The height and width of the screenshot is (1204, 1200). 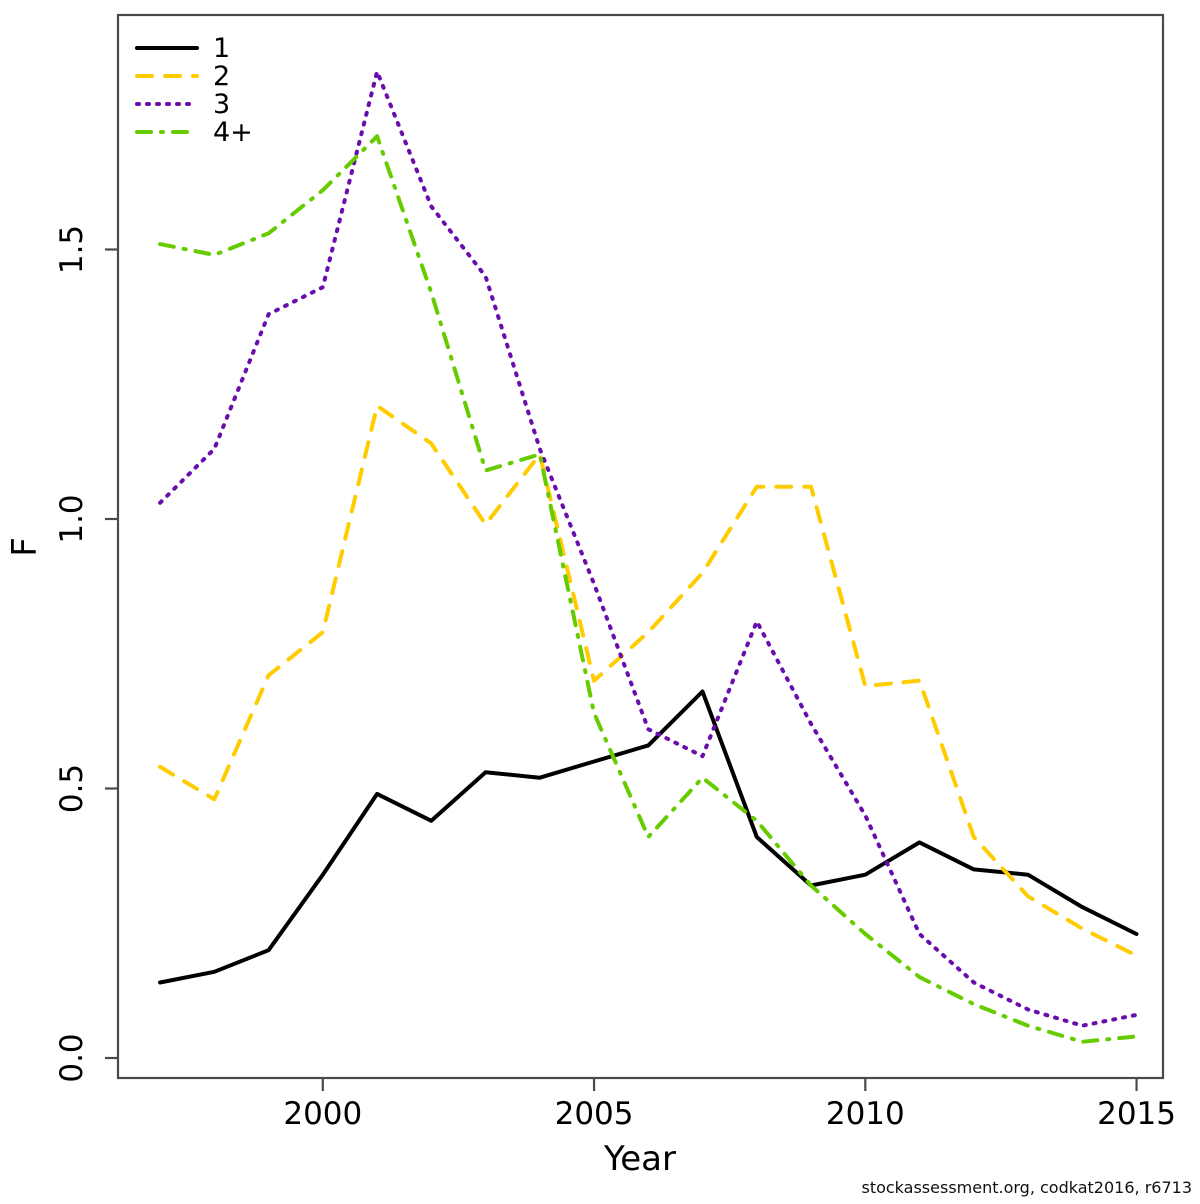 I want to click on x-tick-label: 2000, so click(x=322, y=1114).